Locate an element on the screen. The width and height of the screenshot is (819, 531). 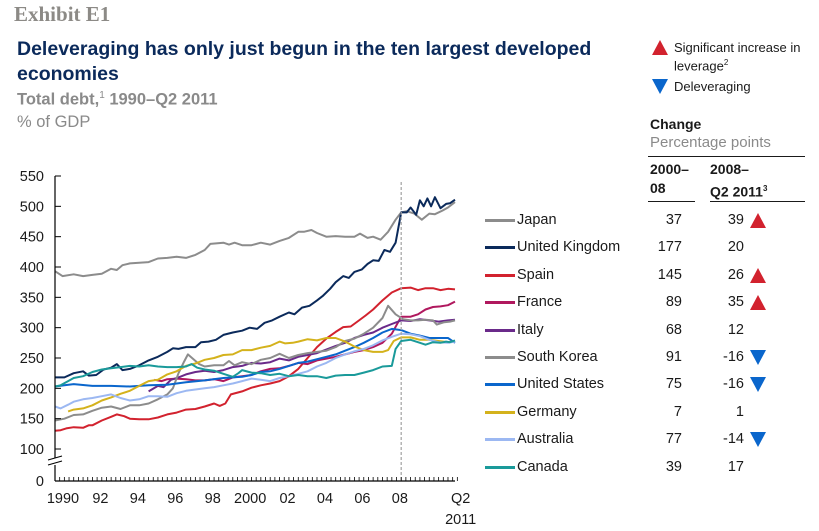
col1-line2: 08 is located at coordinates (658, 188).